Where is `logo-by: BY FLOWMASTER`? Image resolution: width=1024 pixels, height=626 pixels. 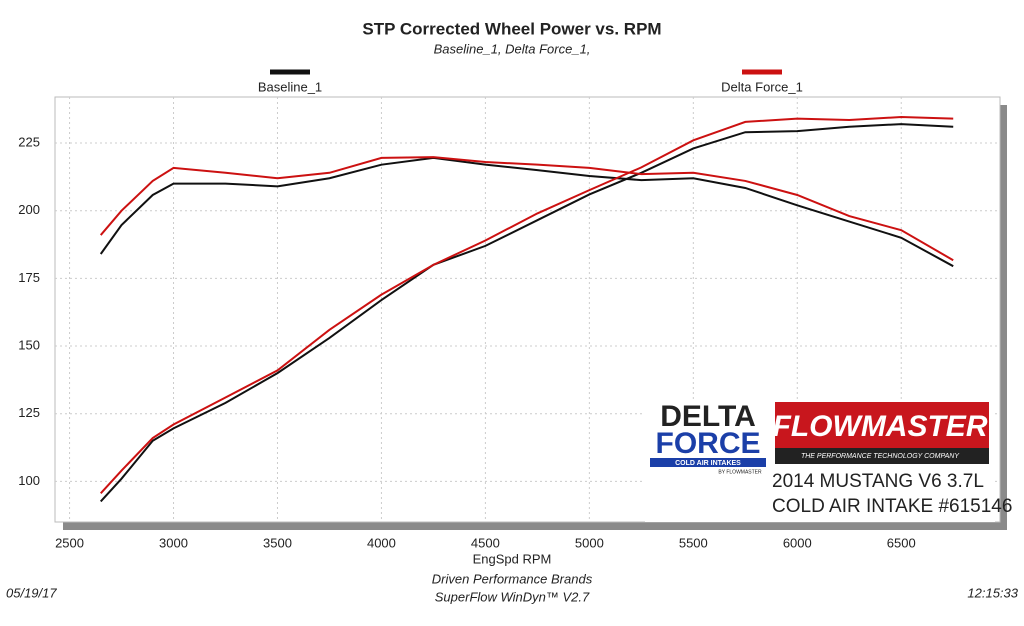
logo-by: BY FLOWMASTER is located at coordinates (740, 472).